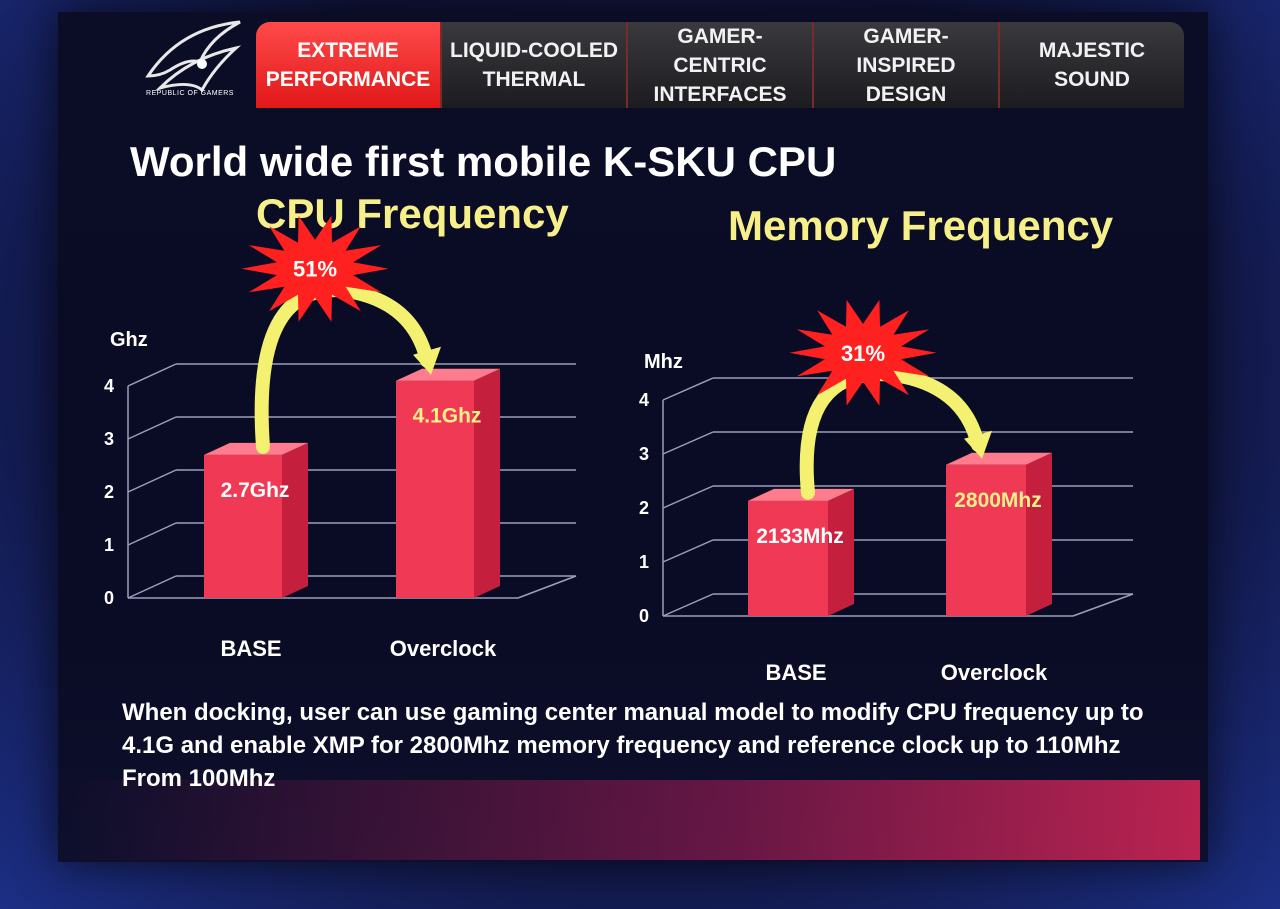  What do you see at coordinates (1092, 65) in the screenshot?
I see `tab-majestic-sound: MAJESTIC SOUND` at bounding box center [1092, 65].